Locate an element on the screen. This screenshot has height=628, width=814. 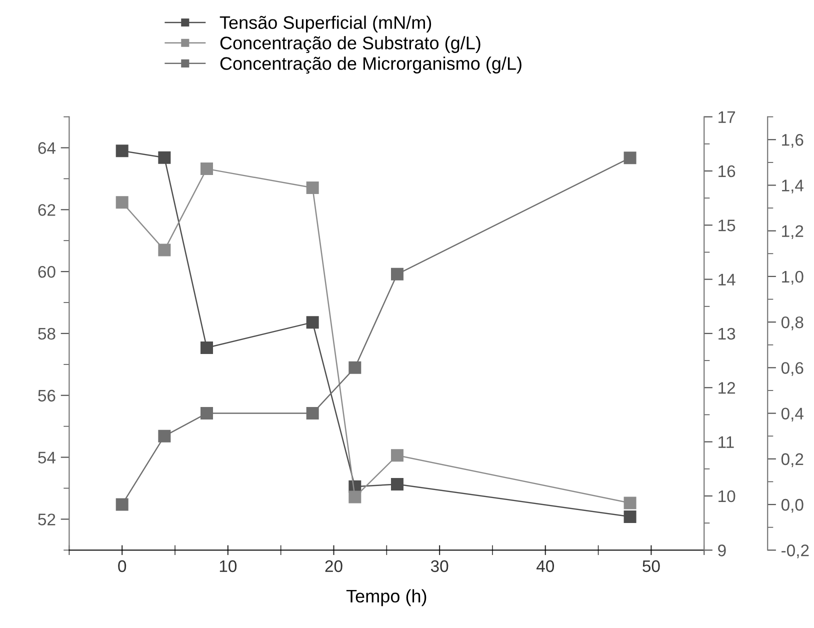
y3-tick-label: 1,6 is located at coordinates (793, 141).